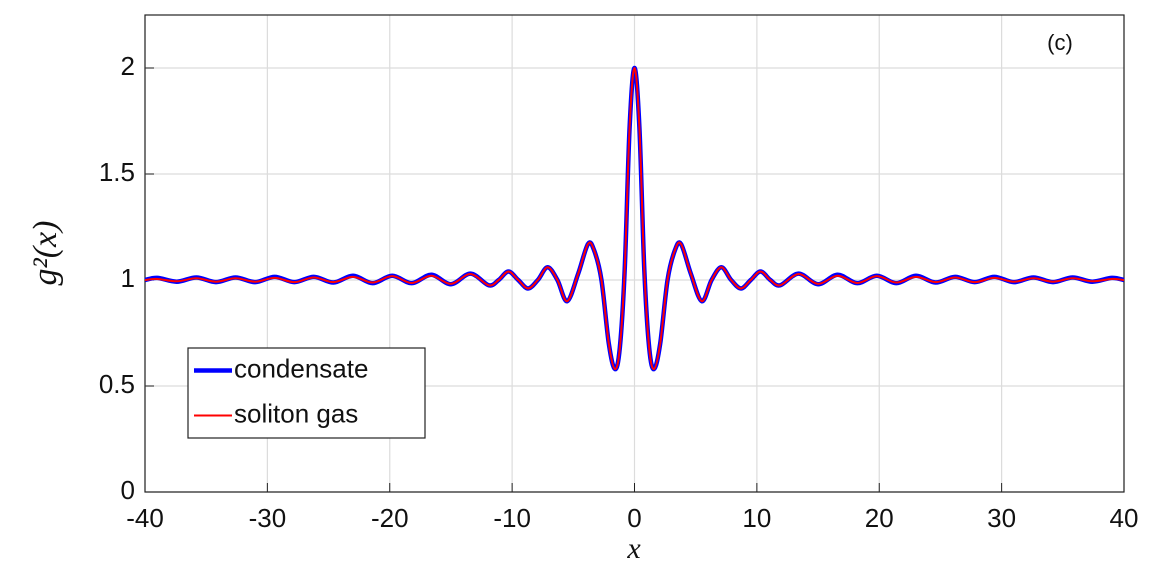 The height and width of the screenshot is (565, 1153). What do you see at coordinates (145, 518) in the screenshot?
I see `x-tick-label: -40` at bounding box center [145, 518].